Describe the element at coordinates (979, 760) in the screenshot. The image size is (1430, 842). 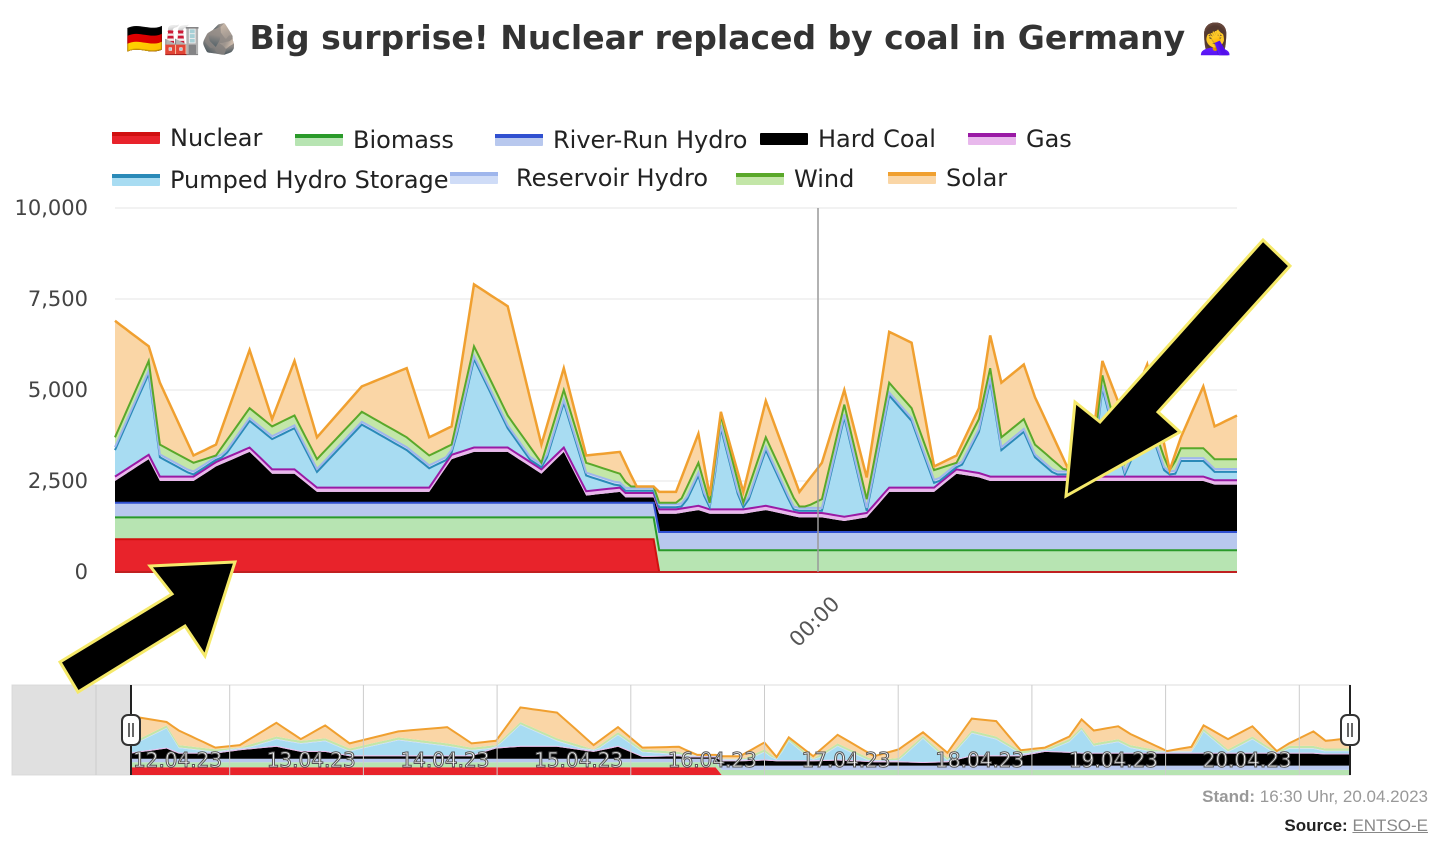
I see `navigator-date-label: 18.04.23` at that location.